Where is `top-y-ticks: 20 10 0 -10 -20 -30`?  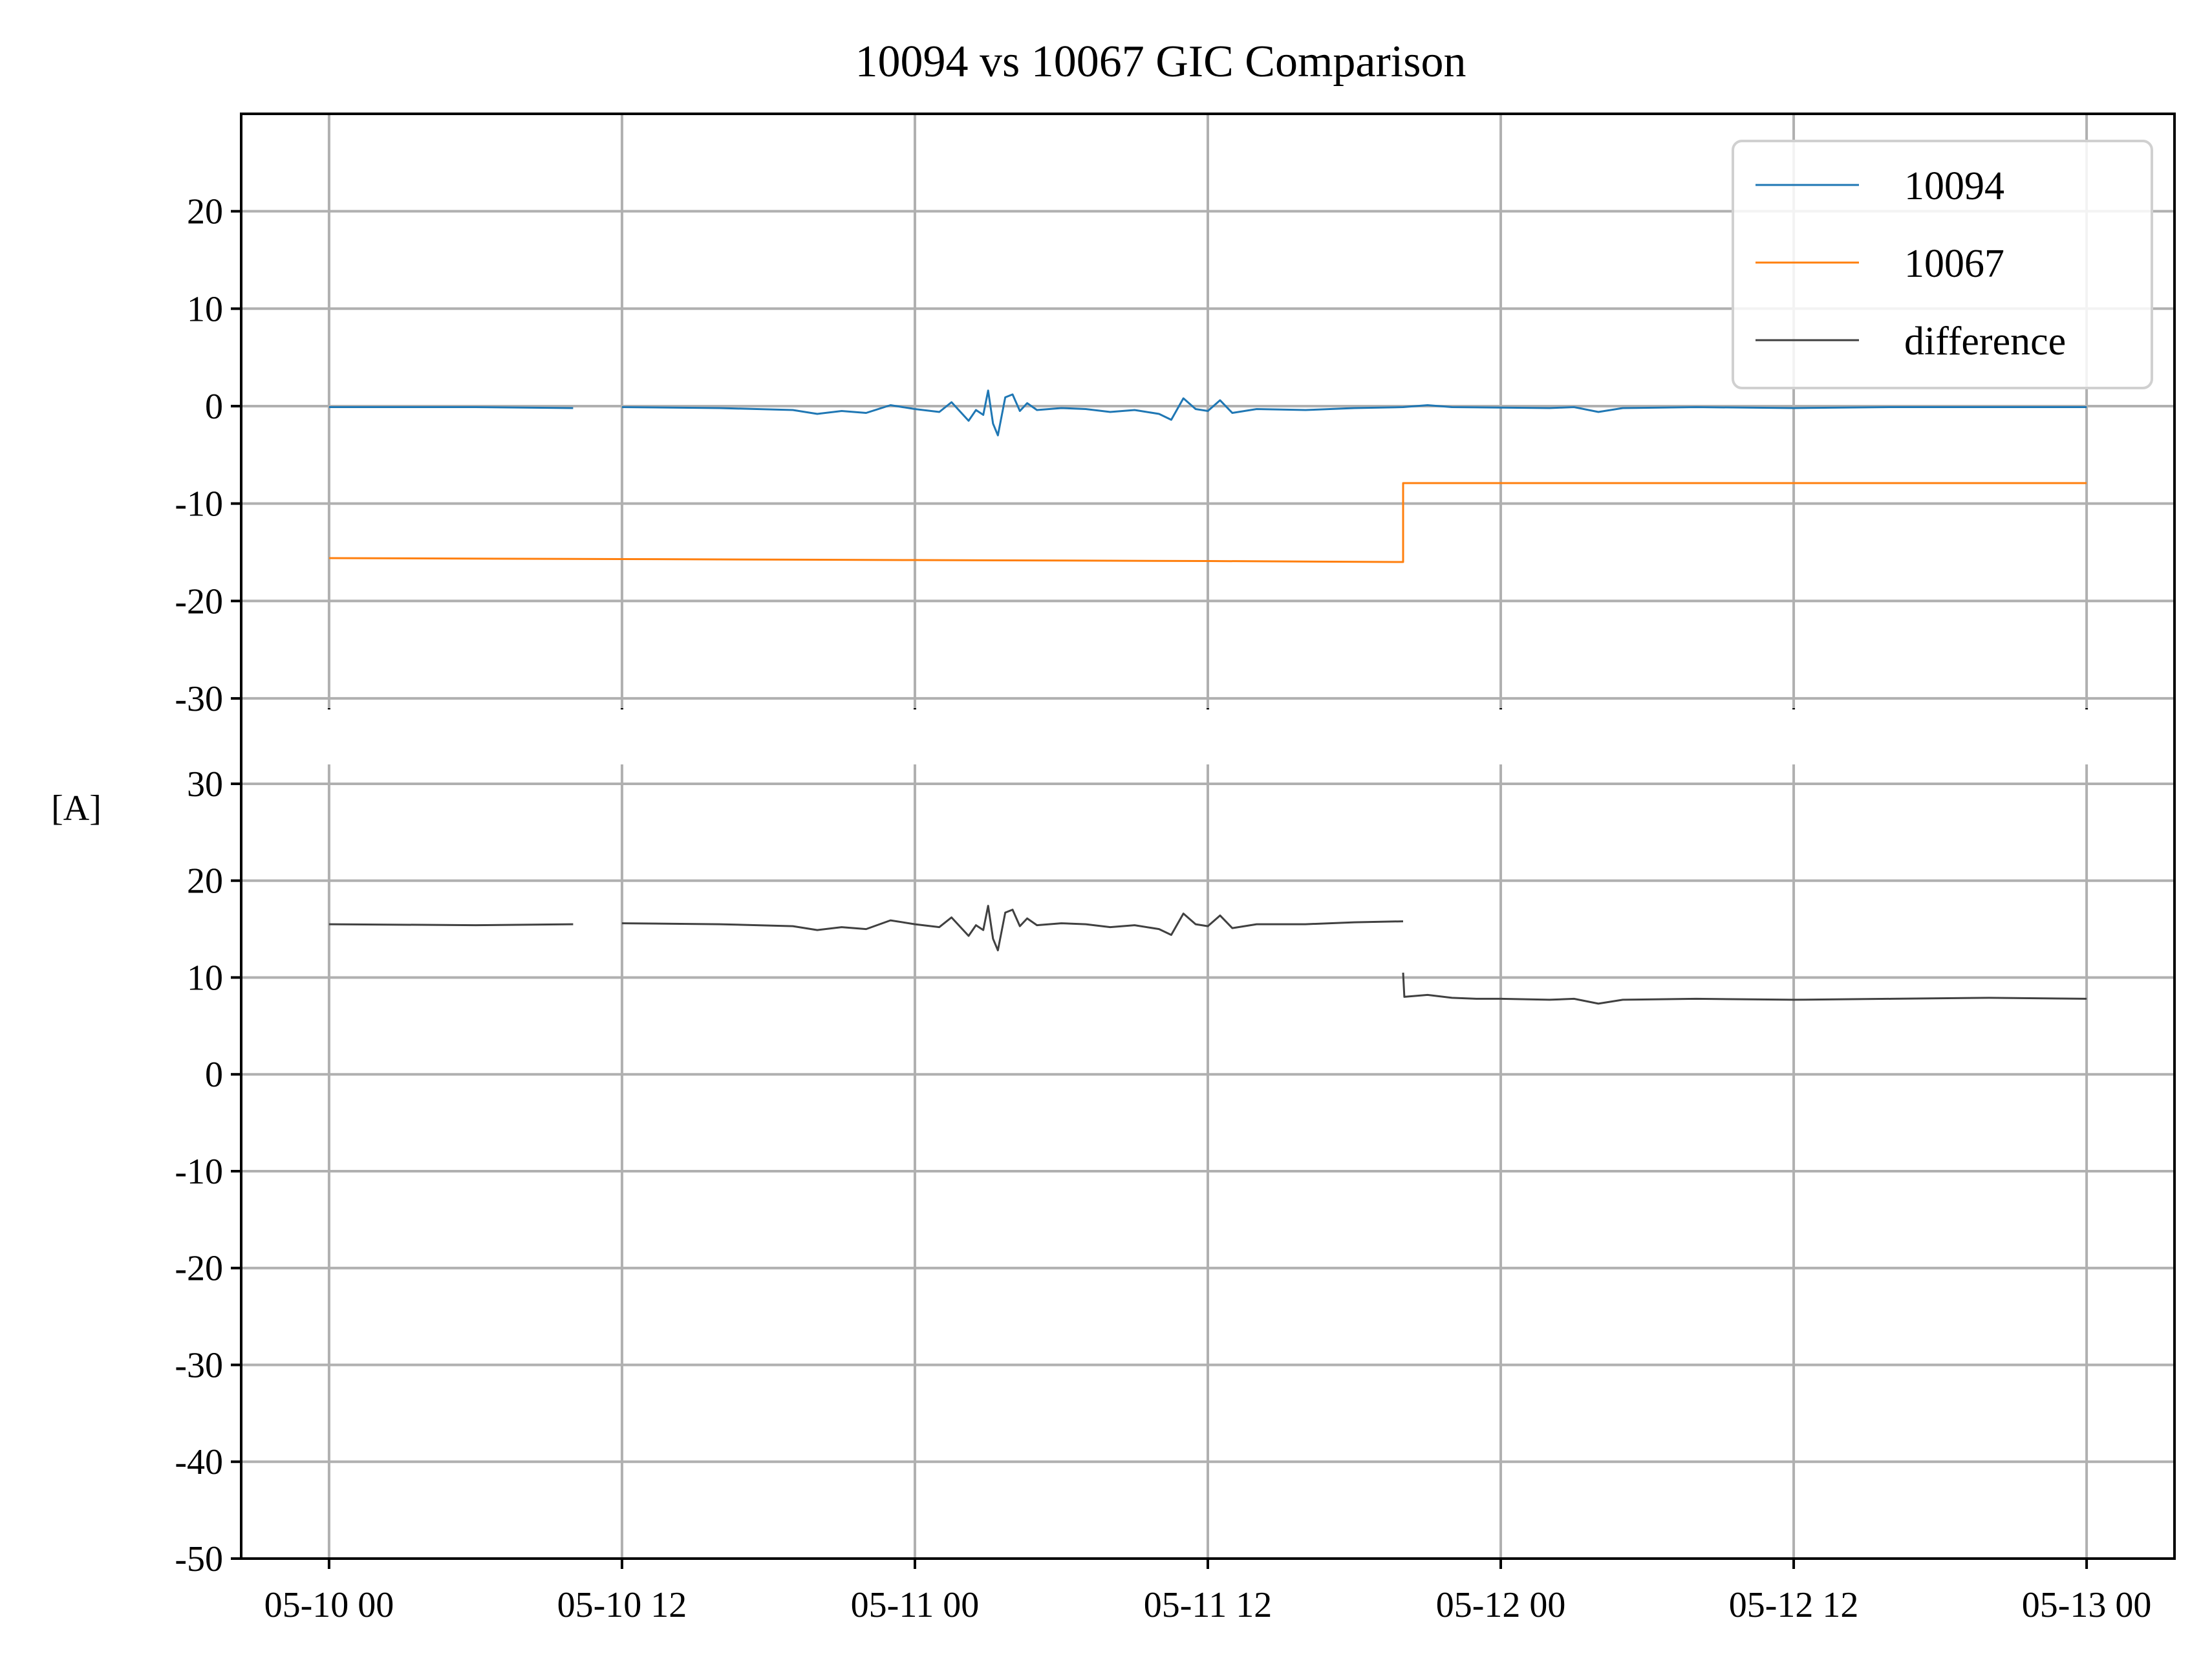
top-y-ticks: 20 10 0 -10 -20 -30 is located at coordinates (208, 456).